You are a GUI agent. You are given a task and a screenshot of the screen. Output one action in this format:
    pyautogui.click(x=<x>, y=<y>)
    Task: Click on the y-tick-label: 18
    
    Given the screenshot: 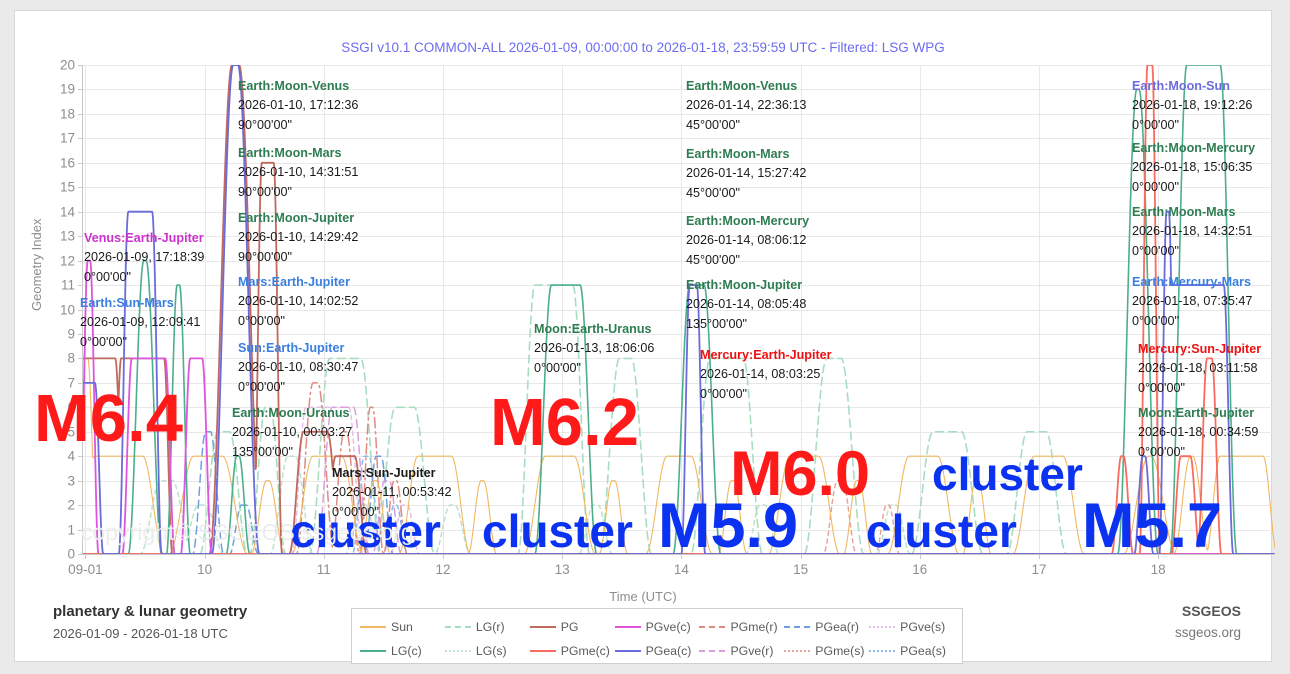 What is the action you would take?
    pyautogui.click(x=67, y=114)
    